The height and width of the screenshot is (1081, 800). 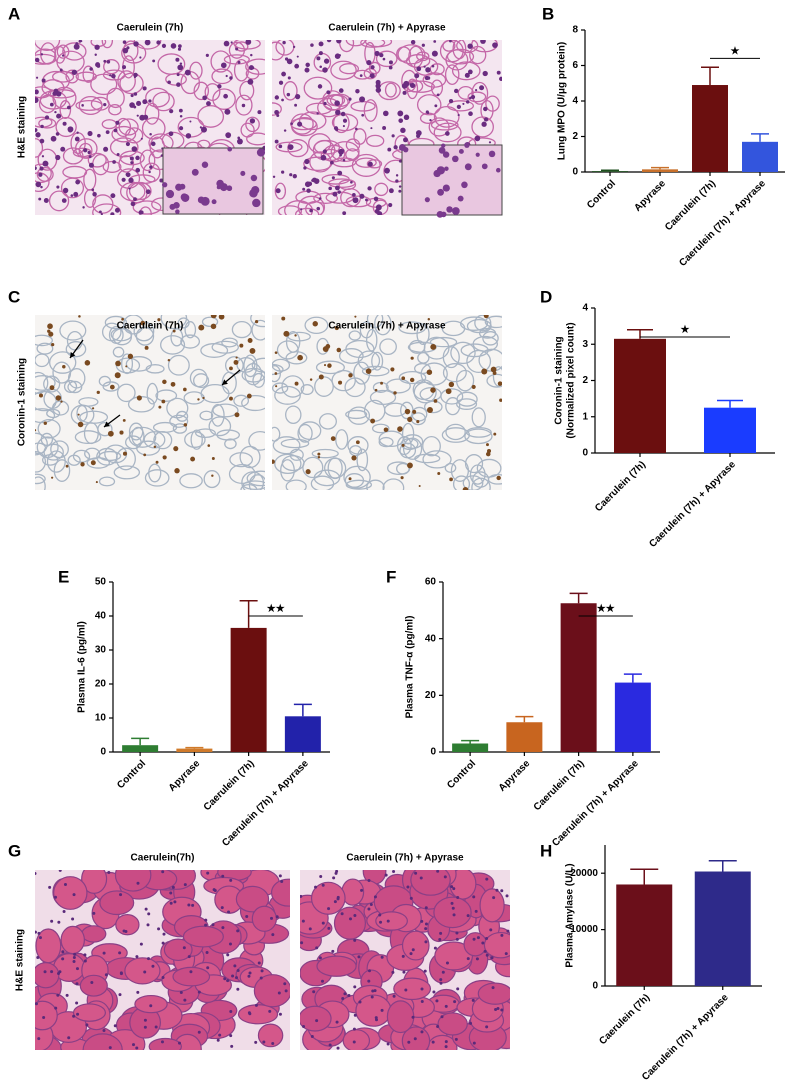 I want to click on y-tick-label: 10000, so click(x=584, y=929).